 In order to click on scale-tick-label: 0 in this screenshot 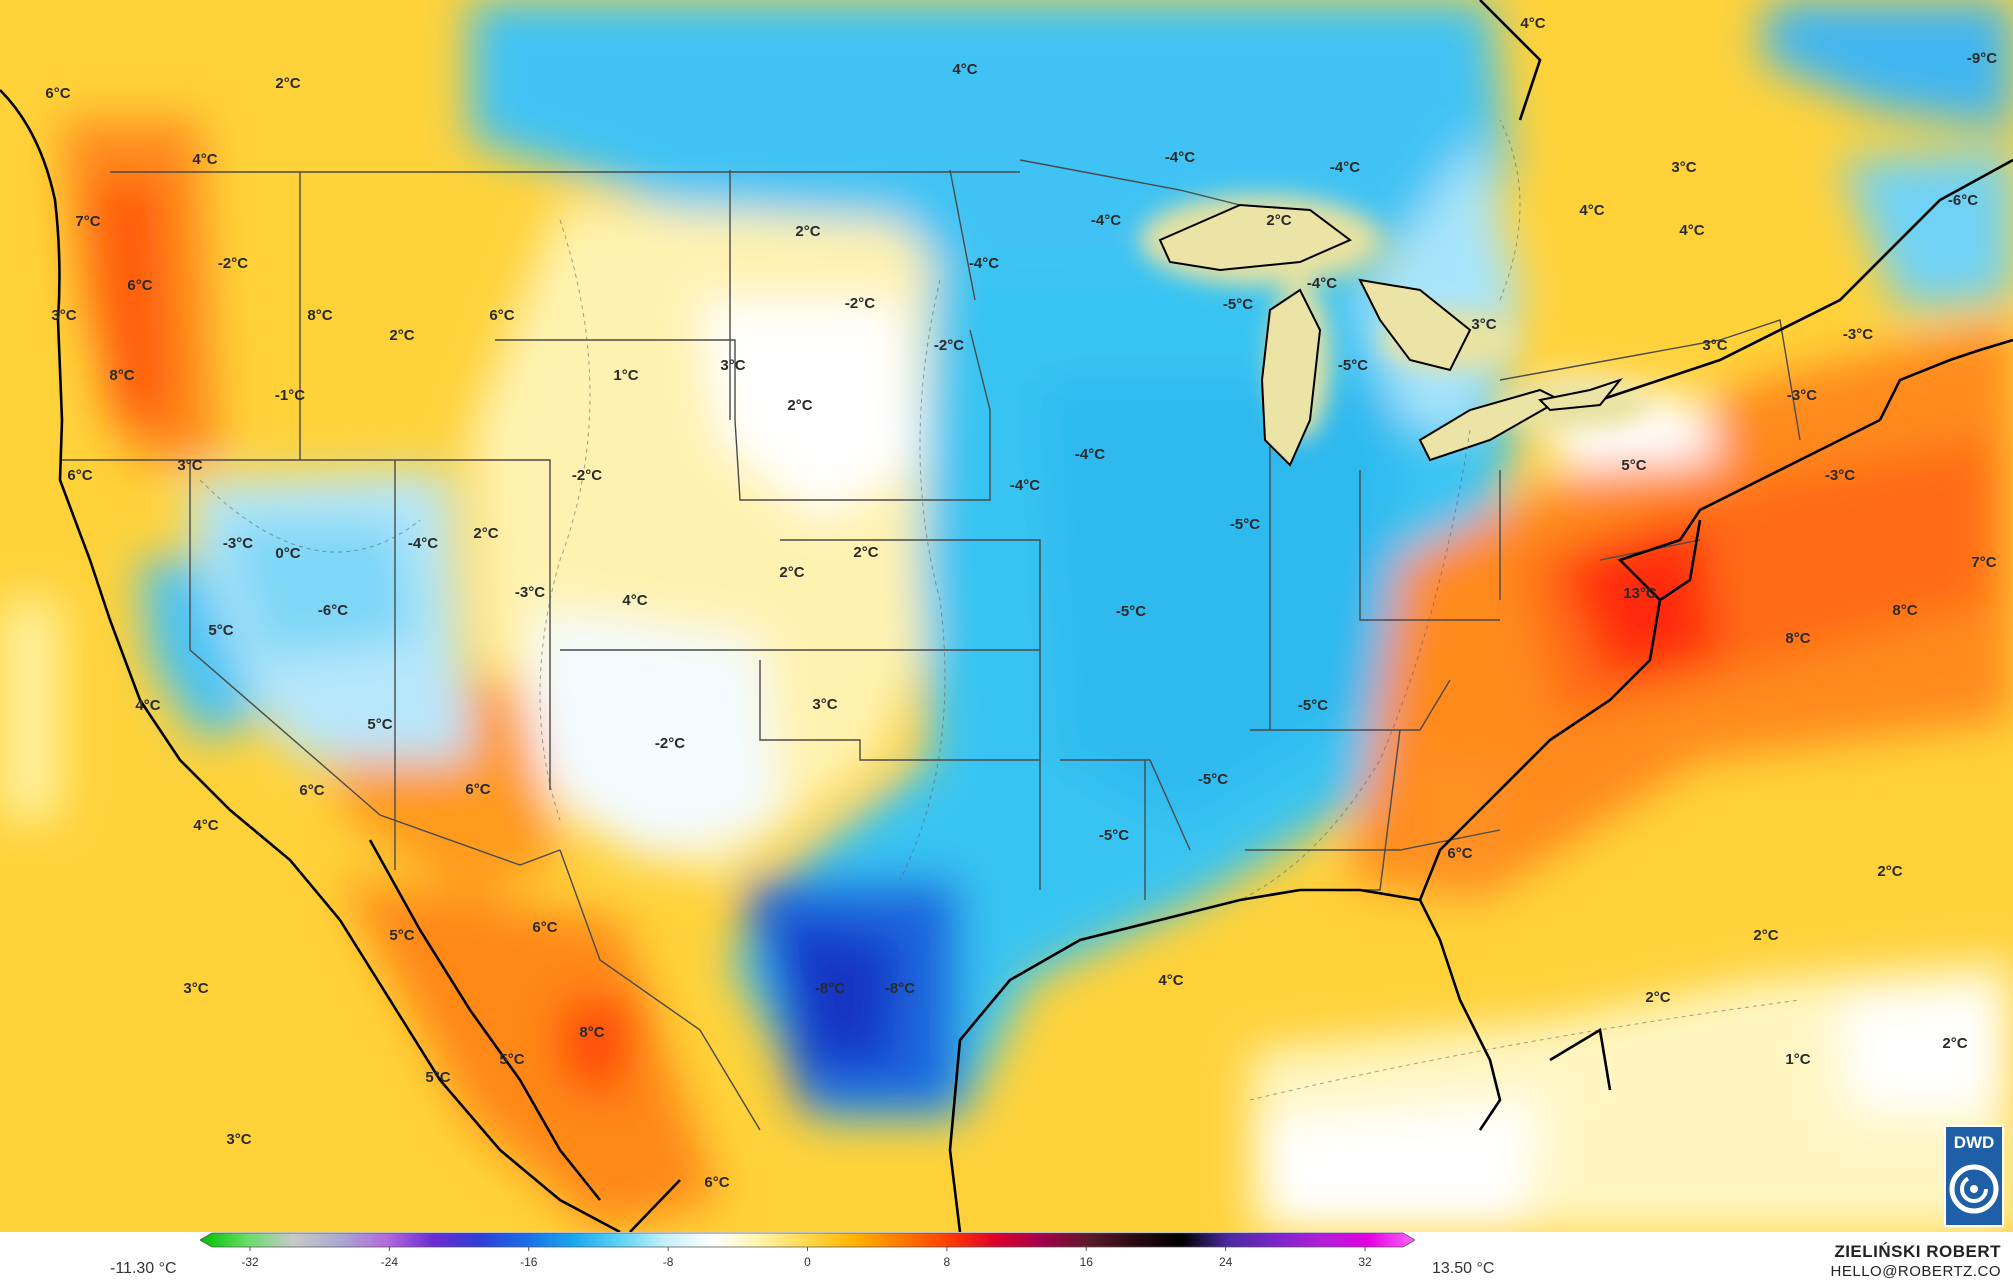, I will do `click(807, 1262)`.